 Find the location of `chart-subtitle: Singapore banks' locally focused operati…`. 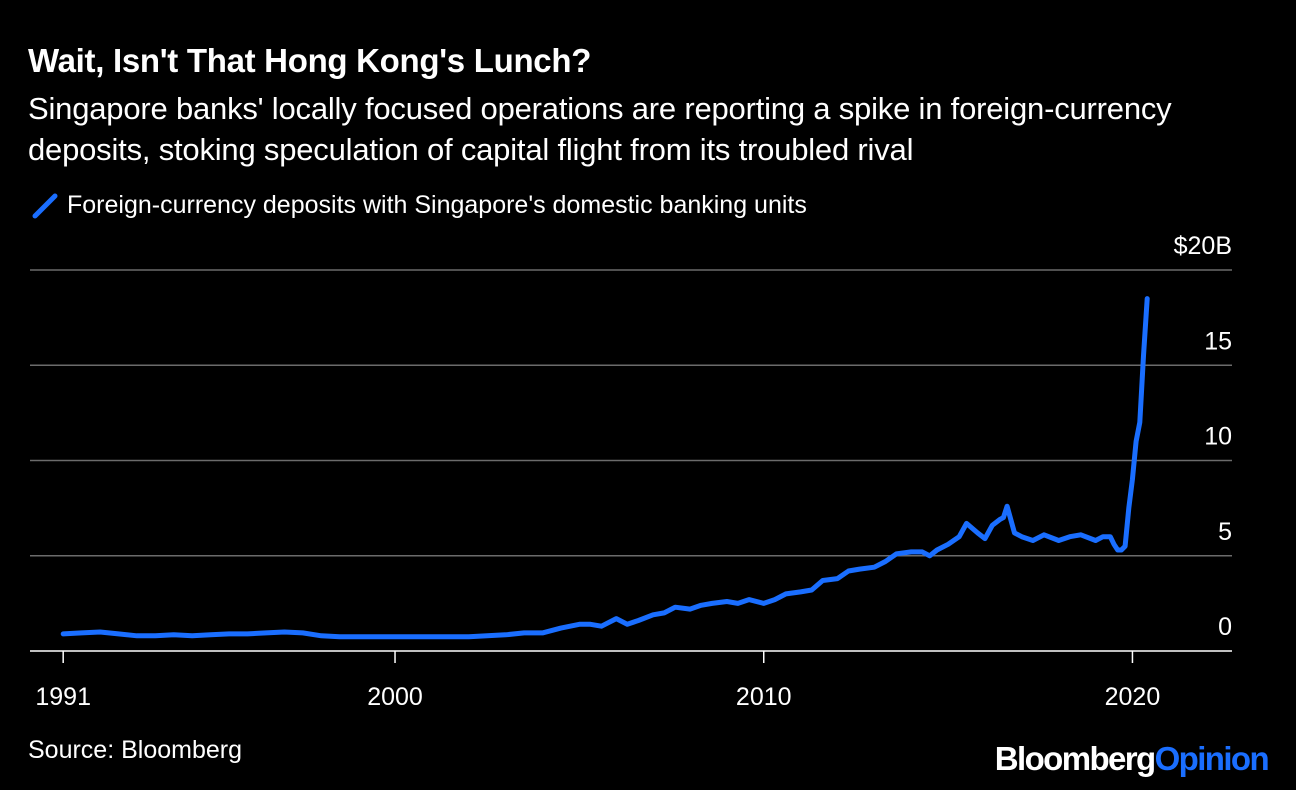

chart-subtitle: Singapore banks' locally focused operati… is located at coordinates (600, 129).